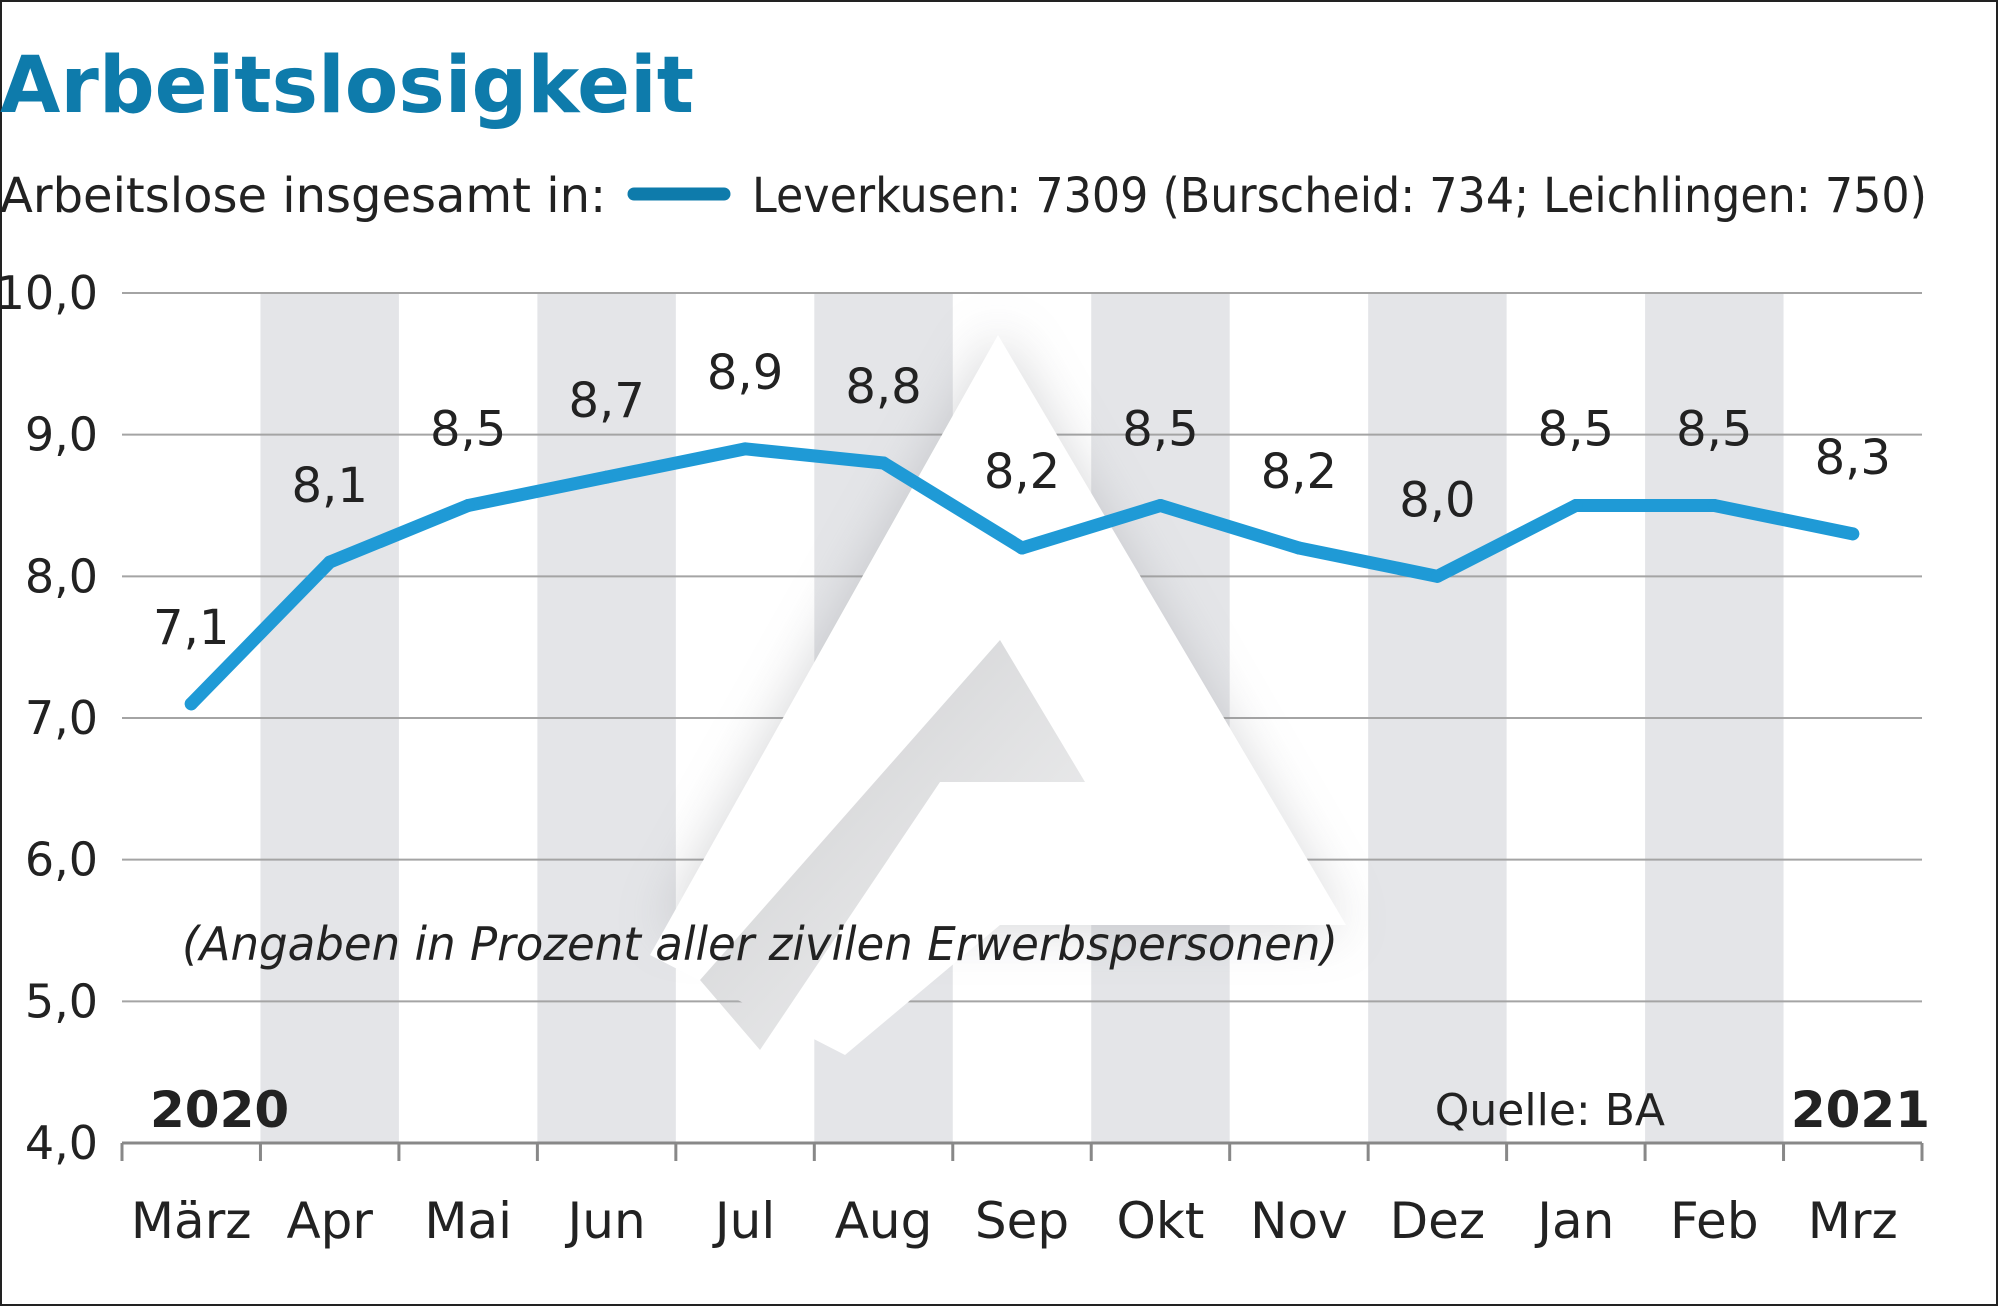 Image resolution: width=2000 pixels, height=1310 pixels. What do you see at coordinates (61, 435) in the screenshot?
I see `y-tick-label-5: 9,0` at bounding box center [61, 435].